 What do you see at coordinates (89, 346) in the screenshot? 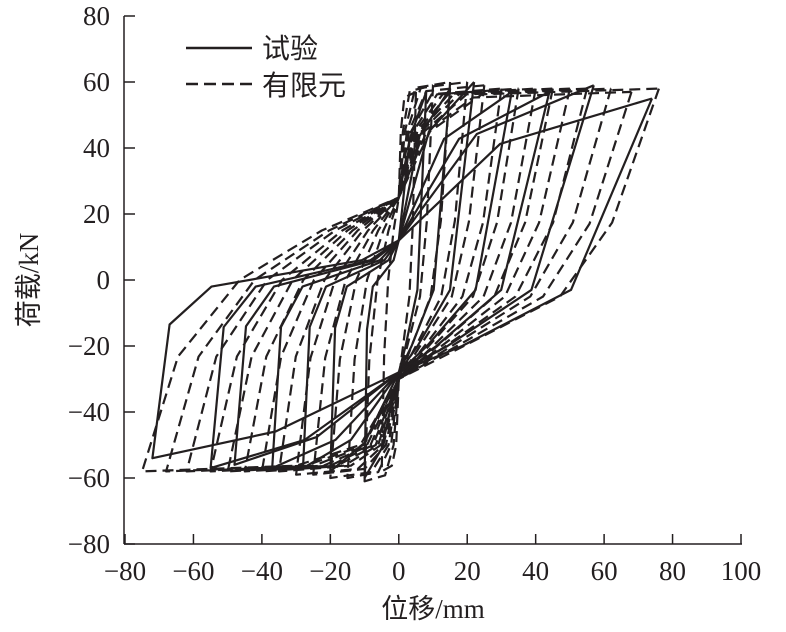
I see `y-tick-label: −20` at bounding box center [89, 346].